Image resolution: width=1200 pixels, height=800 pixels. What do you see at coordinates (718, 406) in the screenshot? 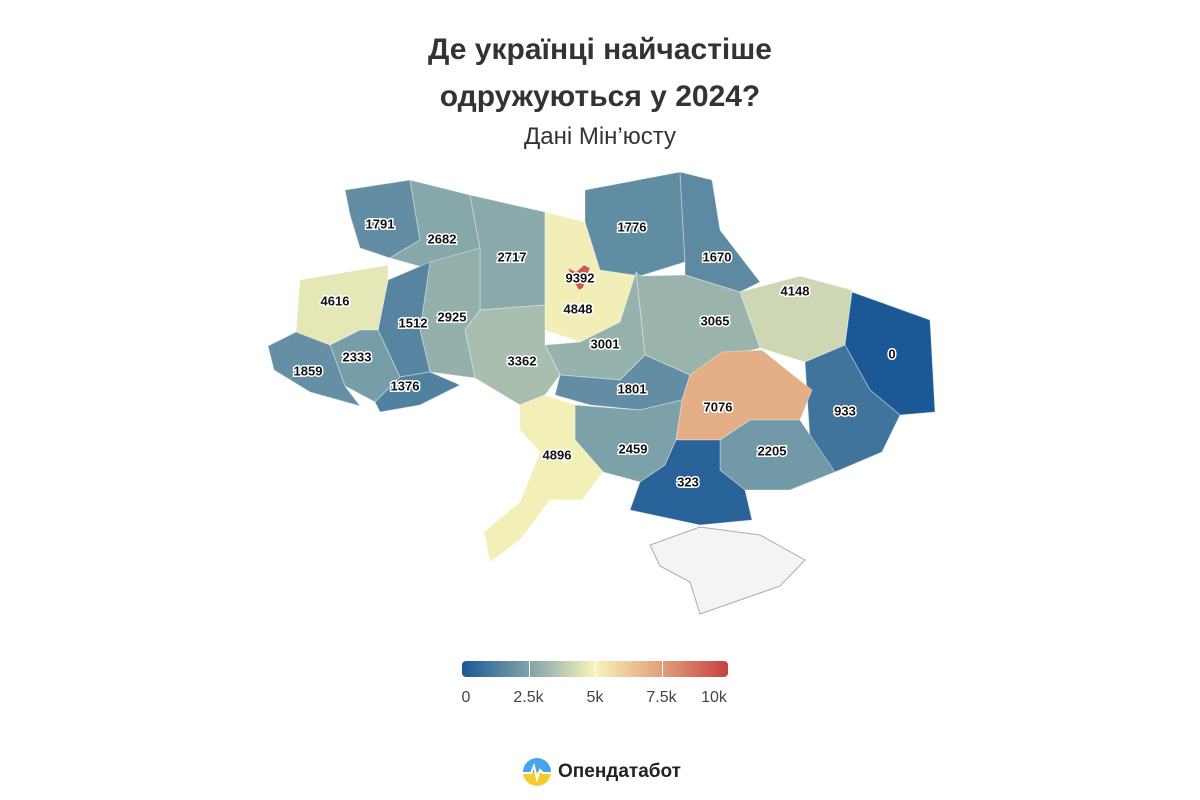
I see `region-value-label: 7076` at bounding box center [718, 406].